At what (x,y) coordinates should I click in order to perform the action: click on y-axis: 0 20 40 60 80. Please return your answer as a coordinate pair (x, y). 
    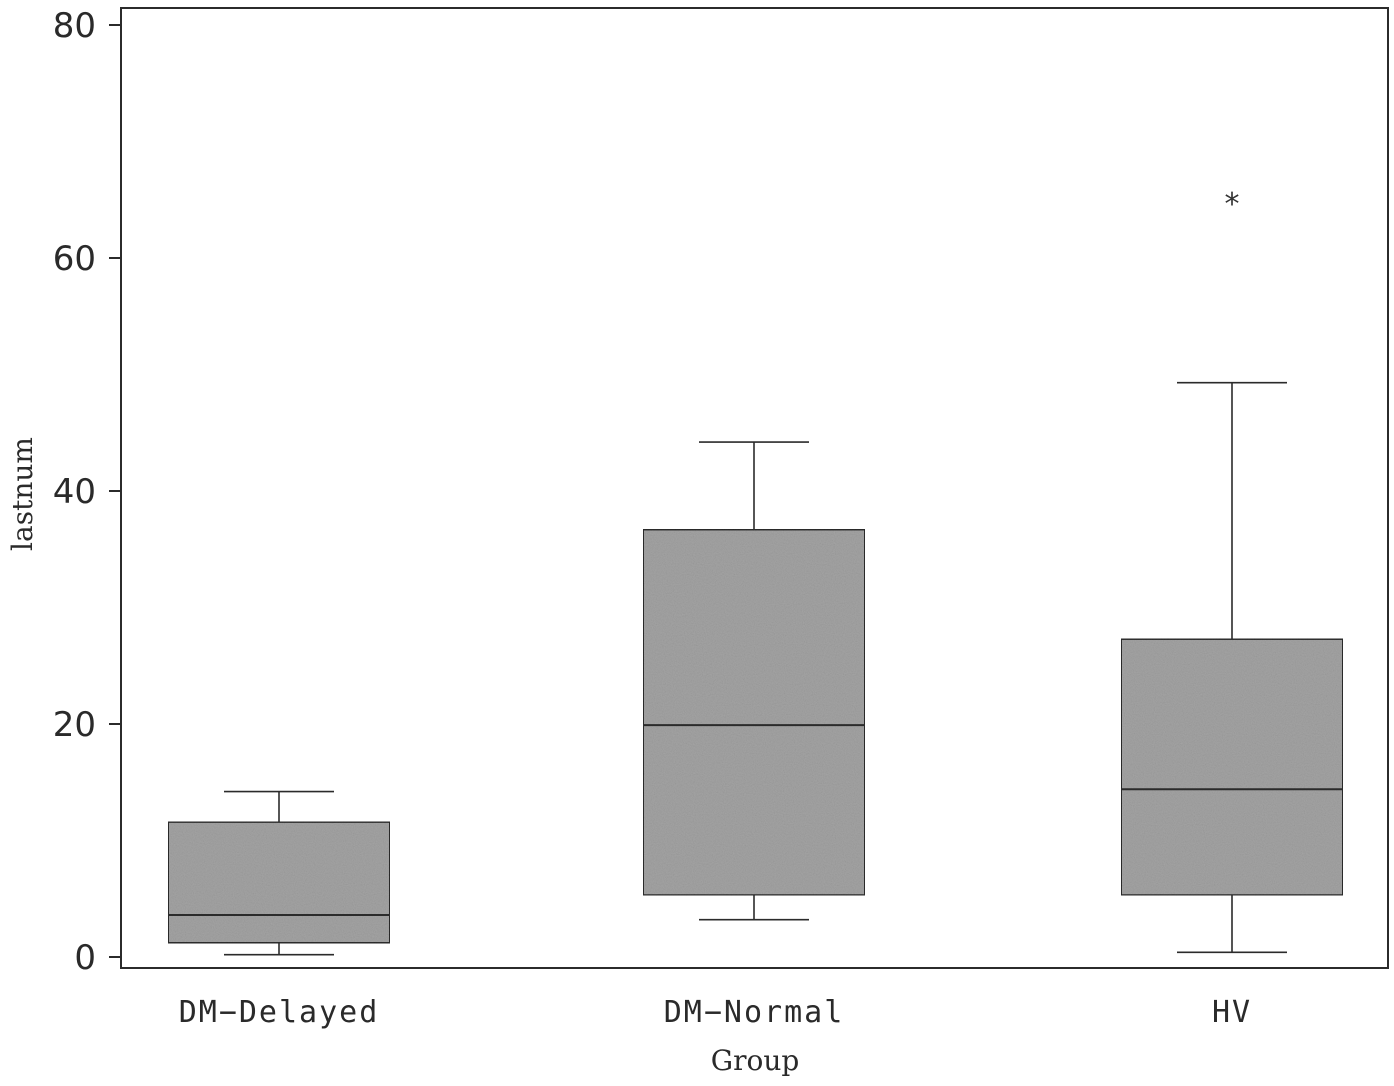
    Looking at the image, I should click on (87, 492).